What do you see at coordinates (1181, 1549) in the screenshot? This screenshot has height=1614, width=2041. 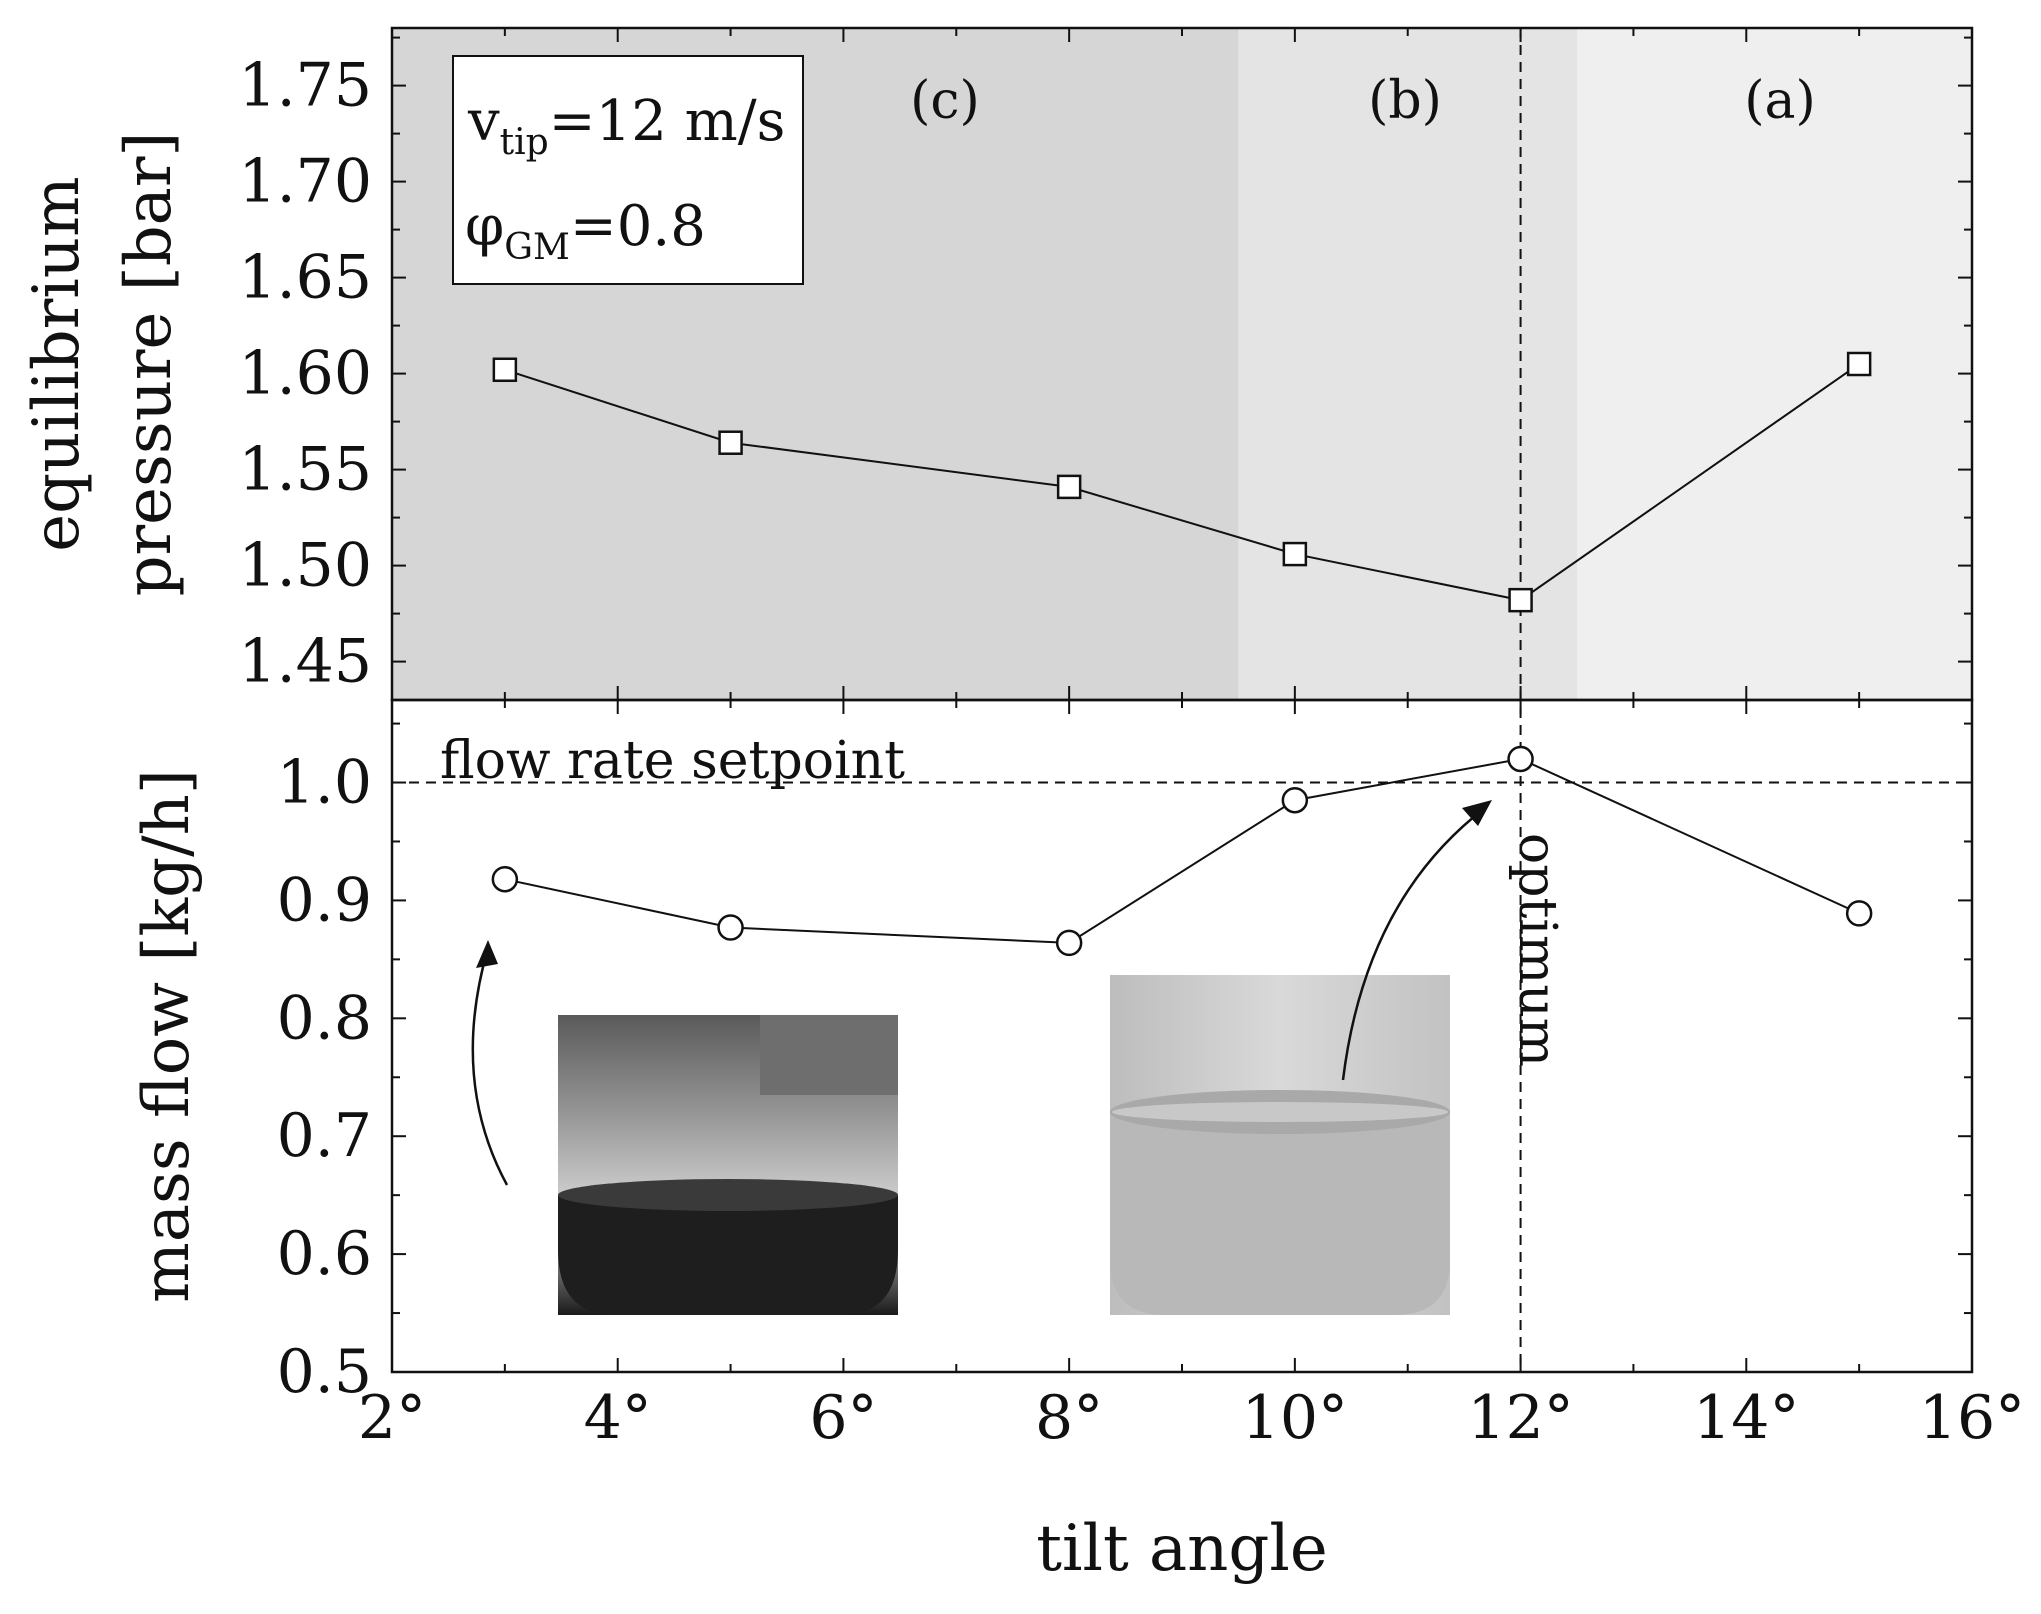 I see `x-axis-title: tilt angle` at bounding box center [1181, 1549].